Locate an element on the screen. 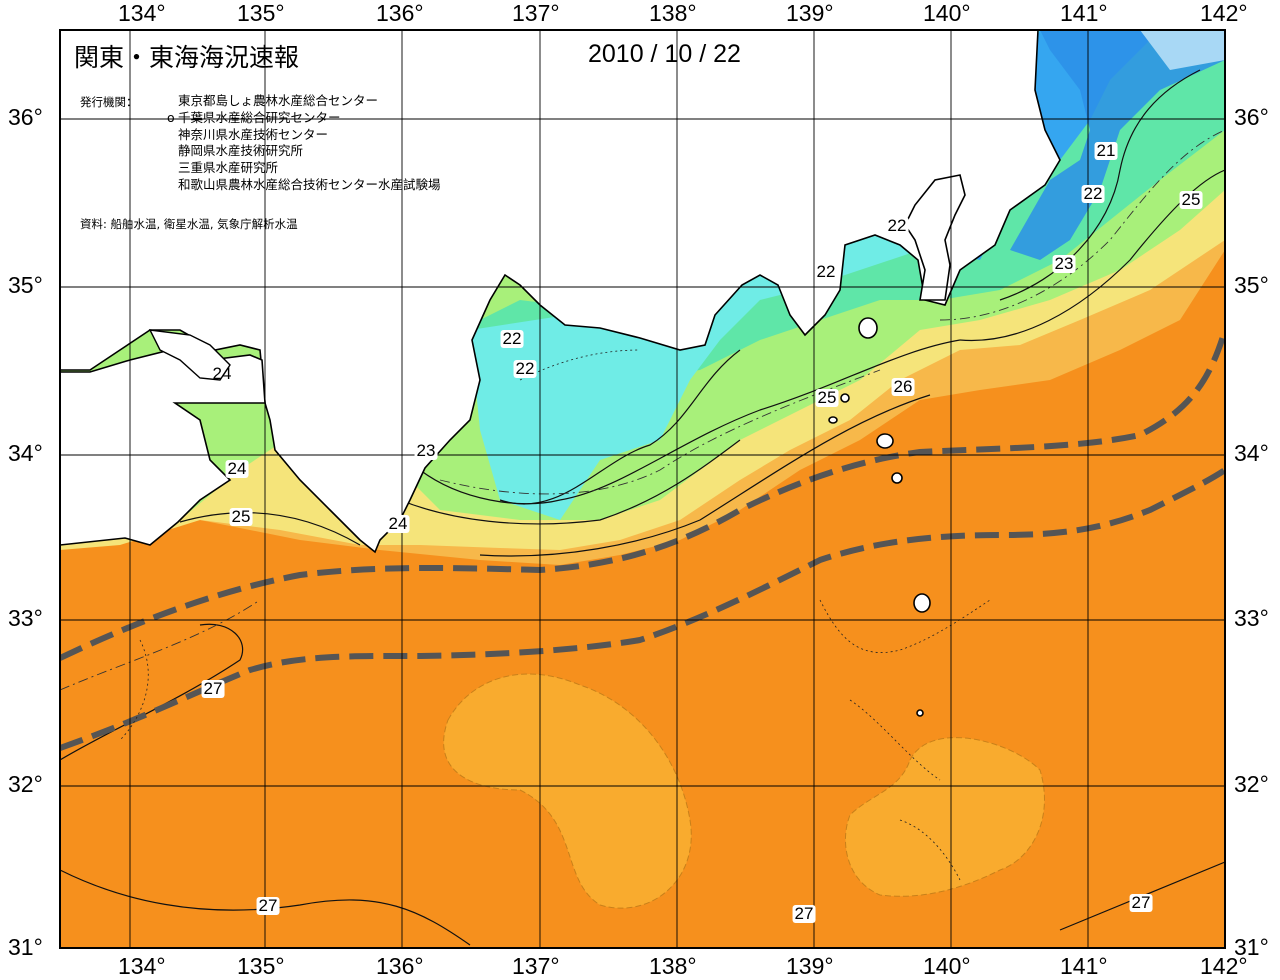  publisher-item: 和歌山県農林水産総合技術センター水産試験場 is located at coordinates (309, 184).